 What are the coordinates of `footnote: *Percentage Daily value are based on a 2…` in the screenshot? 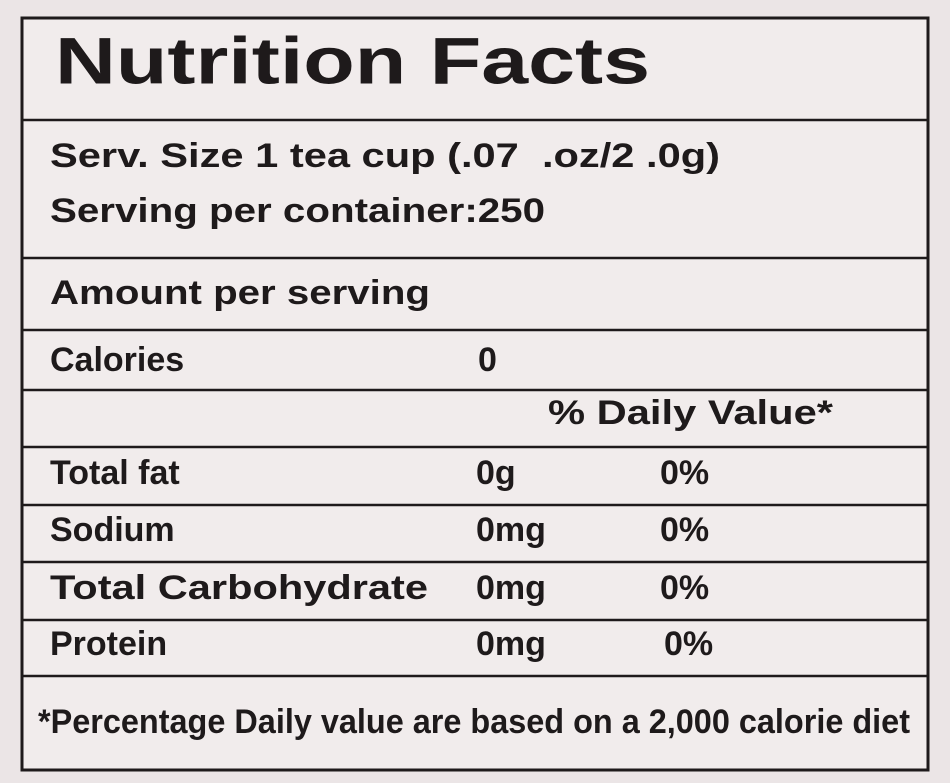 It's located at (474, 722).